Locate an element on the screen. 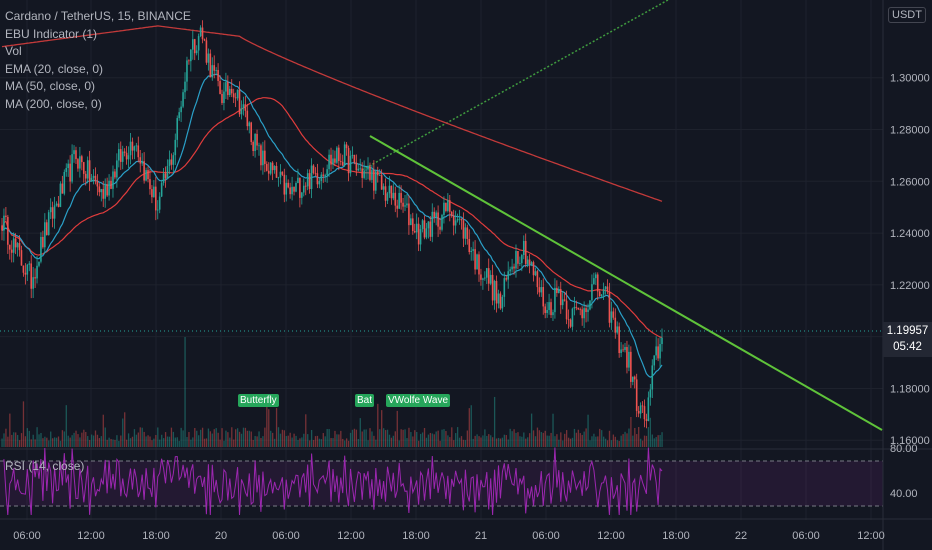  rsi-series is located at coordinates (333, 481).